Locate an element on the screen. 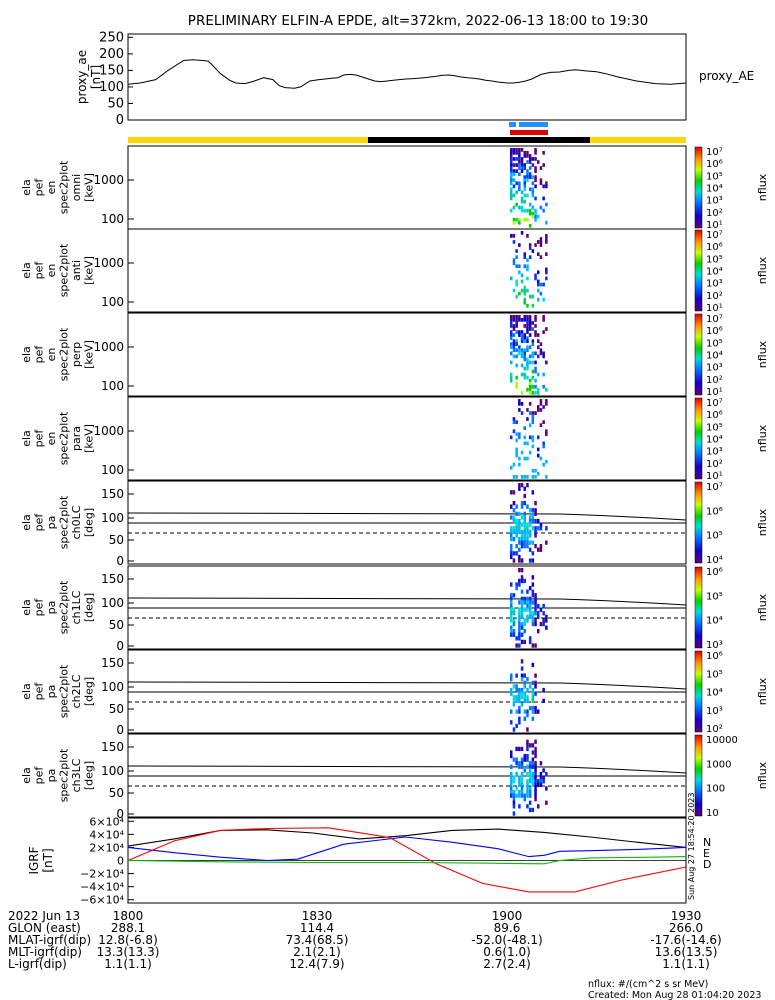  colorbar-tick-label: 10² is located at coordinates (714, 296).